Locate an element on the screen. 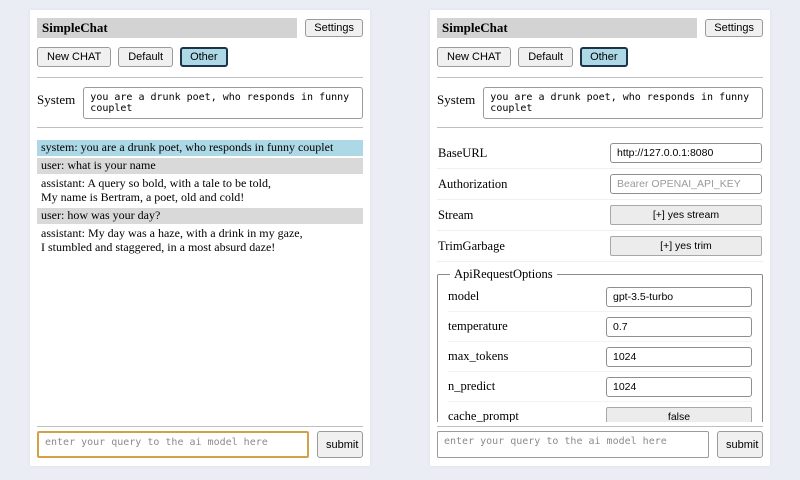 The height and width of the screenshot is (480, 800). setting-label-baseurl: BaseURL is located at coordinates (463, 152).